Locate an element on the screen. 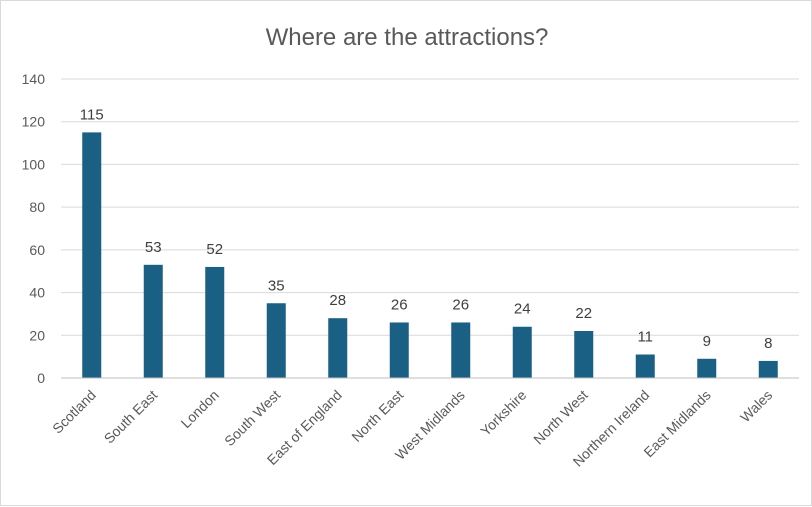 This screenshot has width=812, height=507. data-label: 35 is located at coordinates (276, 285).